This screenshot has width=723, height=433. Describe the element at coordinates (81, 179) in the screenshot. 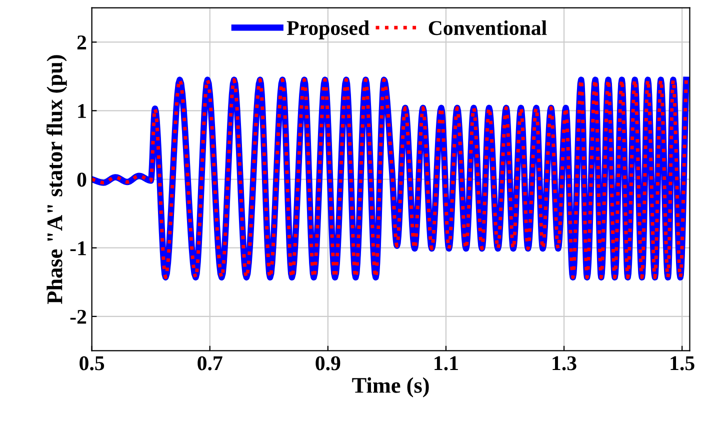

I see `y-tick-label: 0` at that location.